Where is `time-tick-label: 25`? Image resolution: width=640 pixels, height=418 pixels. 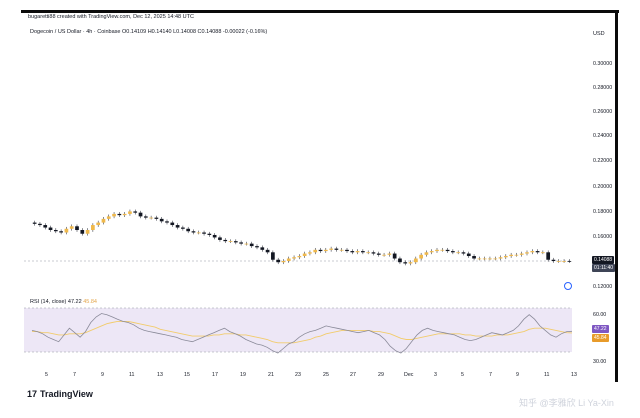 time-tick-label: 25 is located at coordinates (326, 375).